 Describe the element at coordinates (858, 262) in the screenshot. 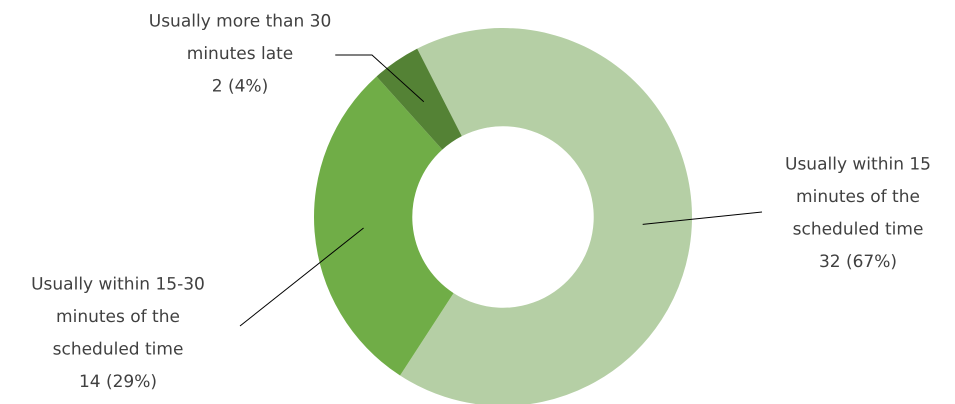

I see `data-label: 32 (67%)` at that location.